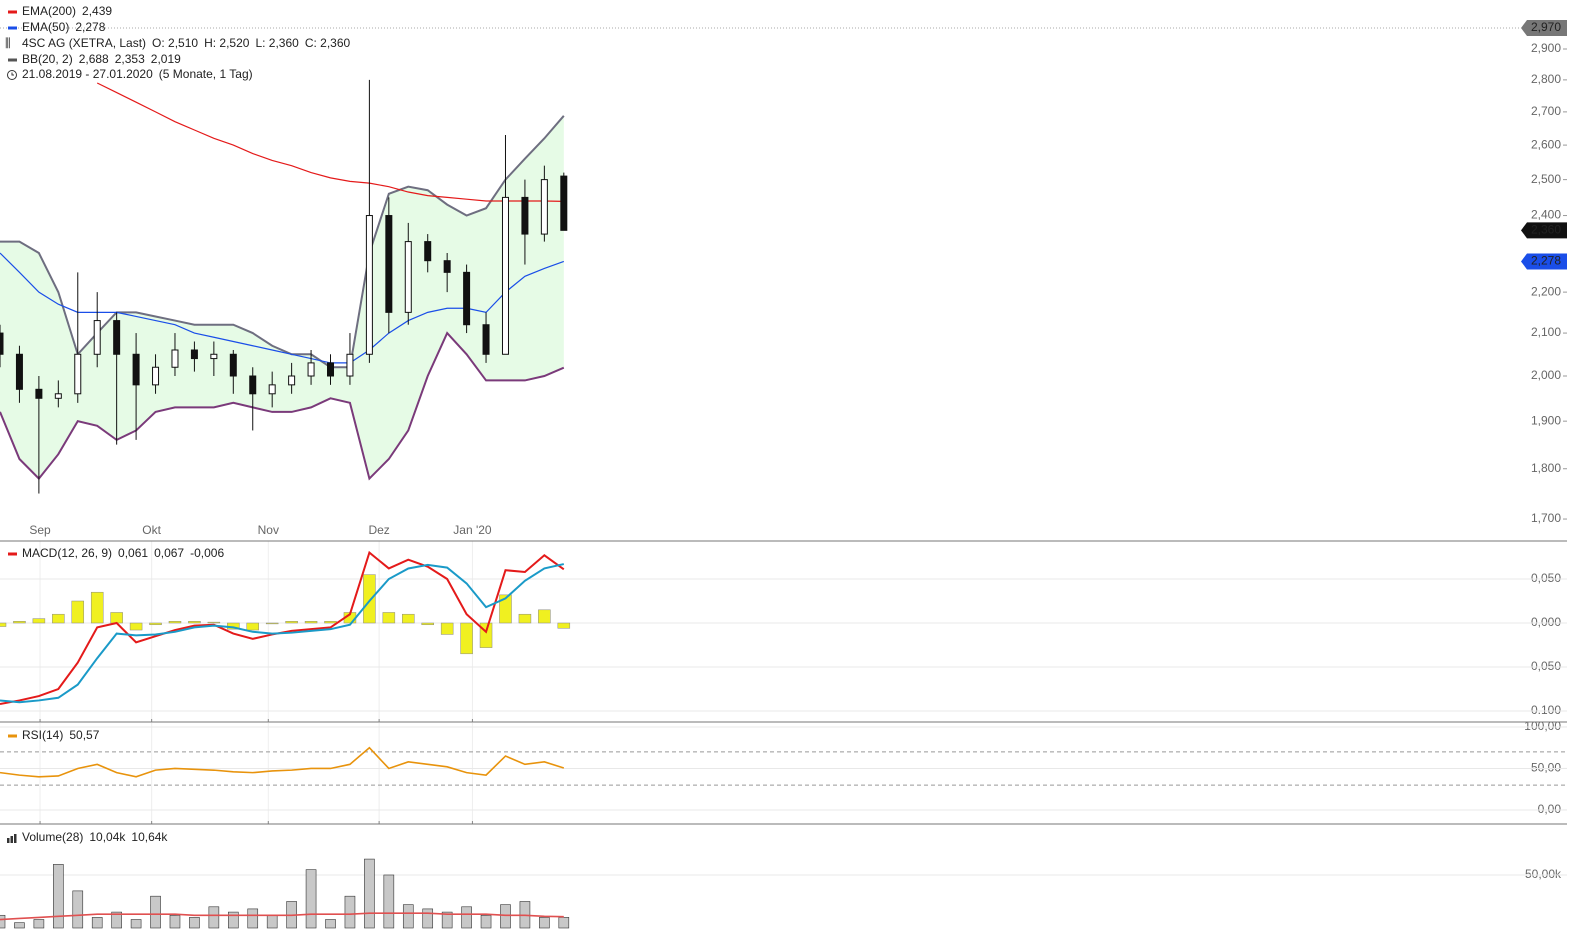 This screenshot has height=944, width=1595. I want to click on volume-icon, so click(11, 839).